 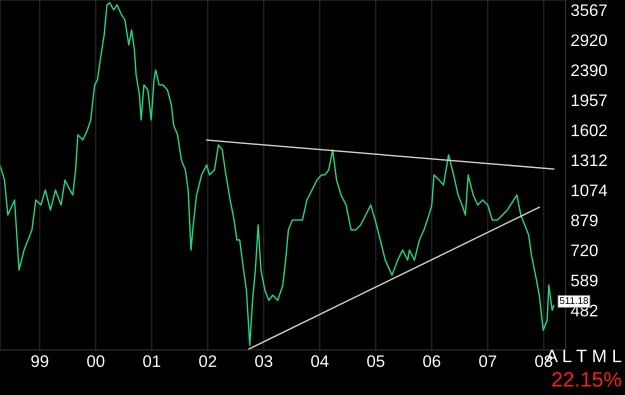 What do you see at coordinates (375, 361) in the screenshot?
I see `x-tick-label: 05` at bounding box center [375, 361].